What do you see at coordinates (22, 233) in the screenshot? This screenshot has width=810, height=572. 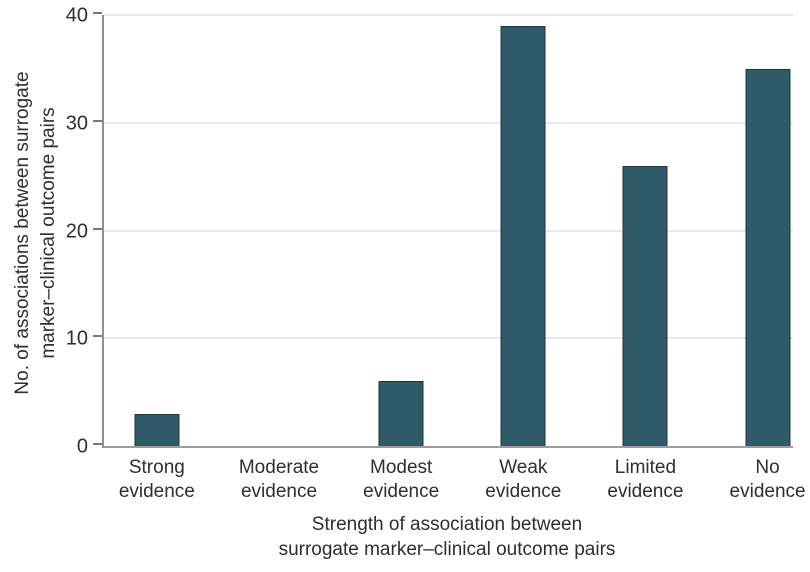 I see `y-axis-title-line-1: No. of associations between surrogate` at bounding box center [22, 233].